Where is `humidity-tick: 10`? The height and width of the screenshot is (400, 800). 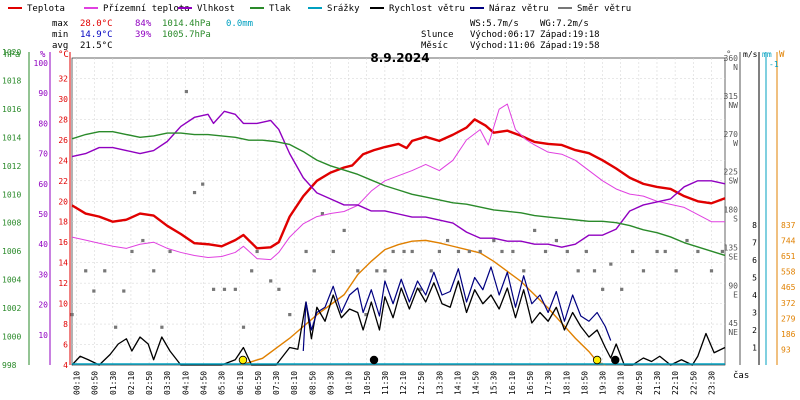 humidity-tick: 10 is located at coordinates (43, 335).